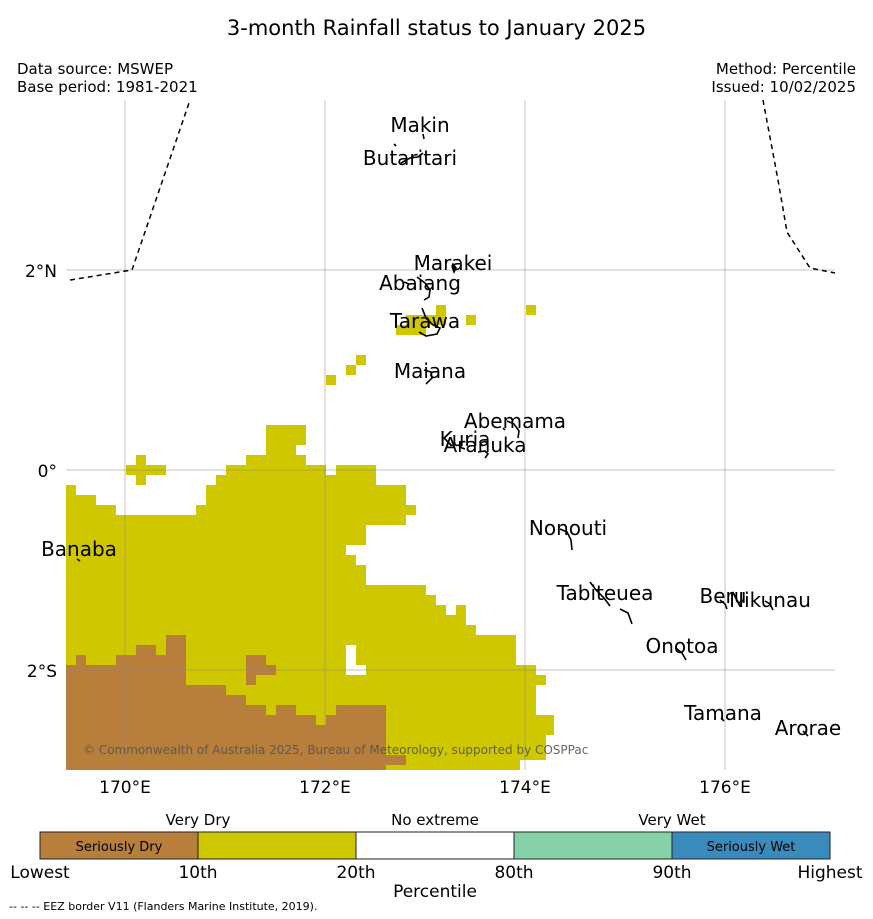 This screenshot has width=873, height=919. What do you see at coordinates (198, 820) in the screenshot?
I see `legend-header: Very Dry` at bounding box center [198, 820].